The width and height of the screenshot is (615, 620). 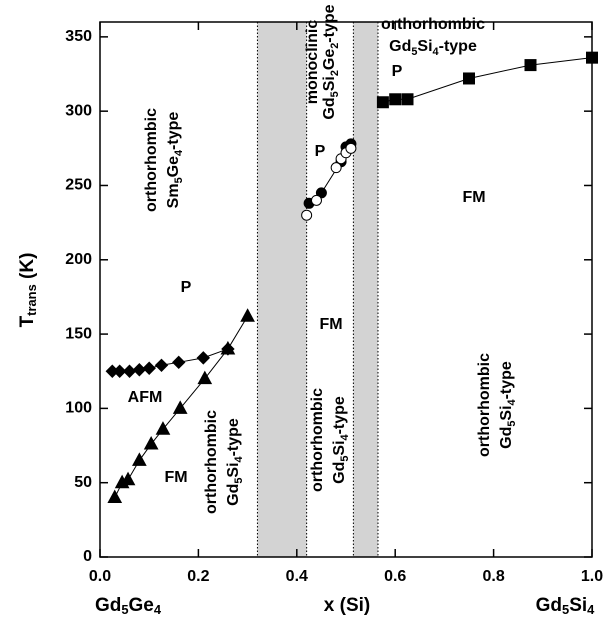 I want to click on annotation: Sm5Ge4-type, so click(x=175, y=160).